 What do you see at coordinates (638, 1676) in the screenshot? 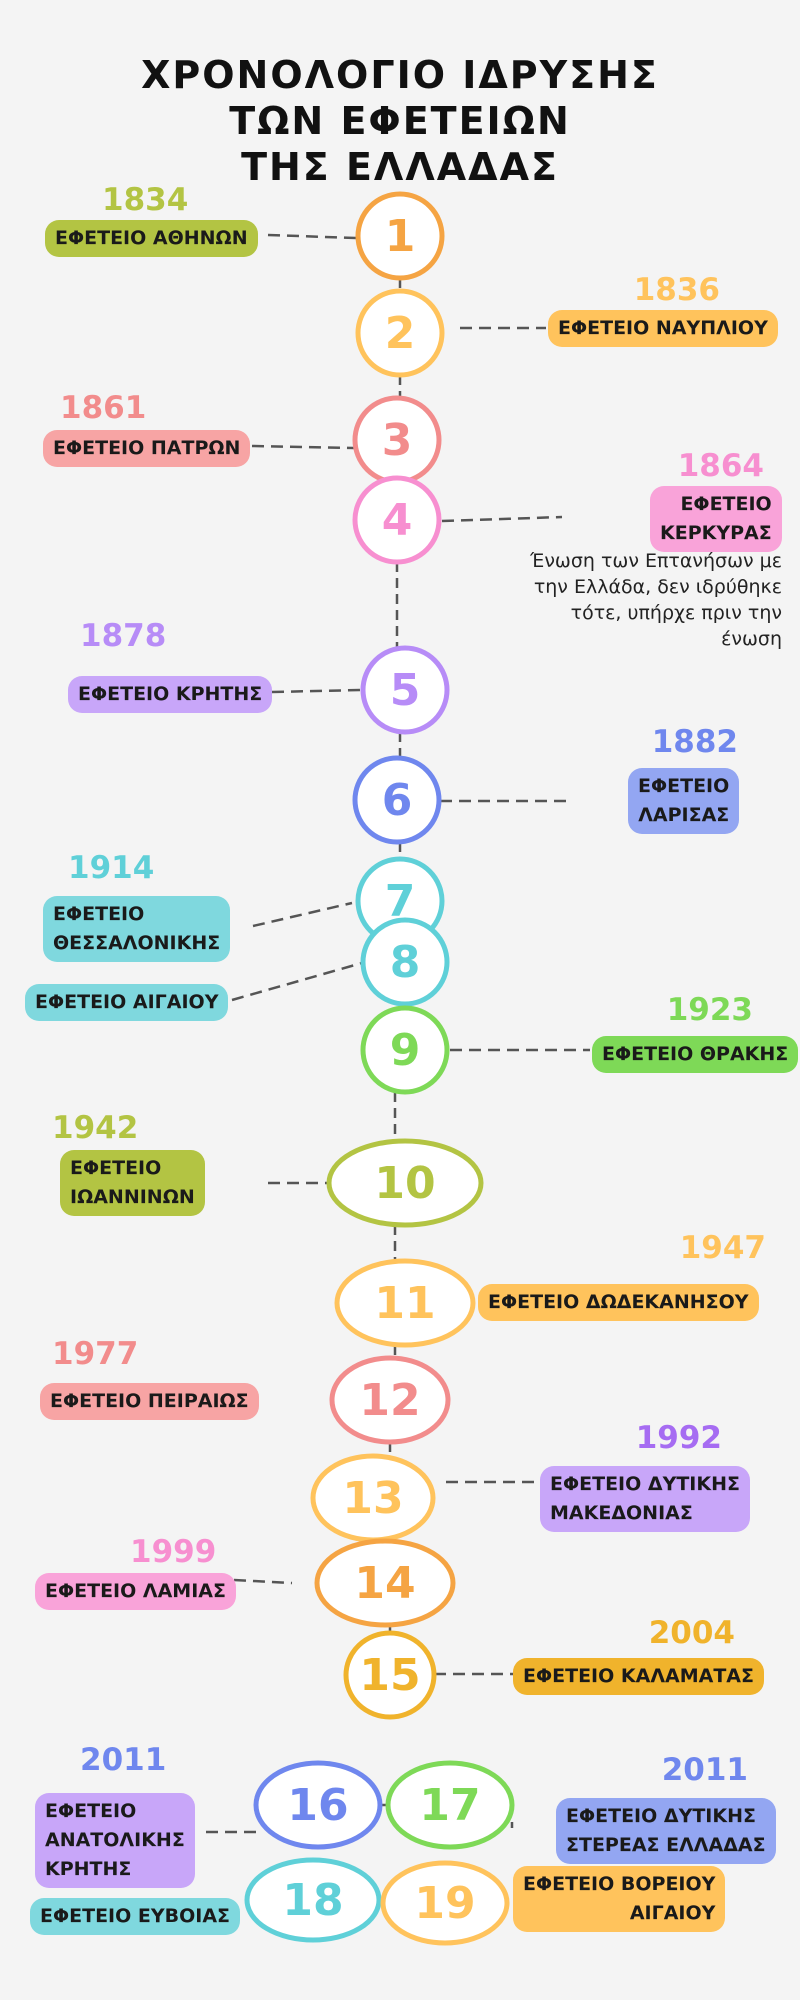
I see `court-label-15: ΕΦΕΤΕΙΟ ΚΑΛΑΜΑΤΑΣ` at bounding box center [638, 1676].